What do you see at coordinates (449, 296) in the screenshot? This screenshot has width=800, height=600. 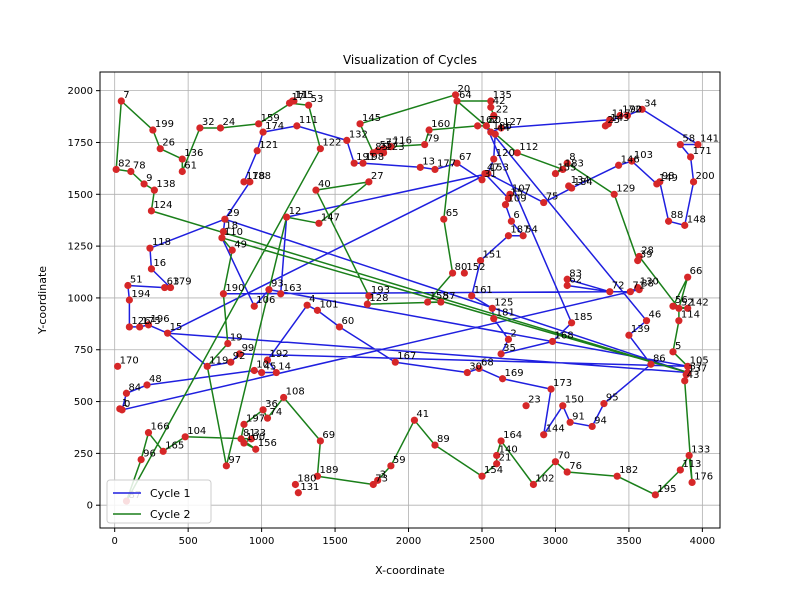 I see `node-label: 57` at bounding box center [449, 296].